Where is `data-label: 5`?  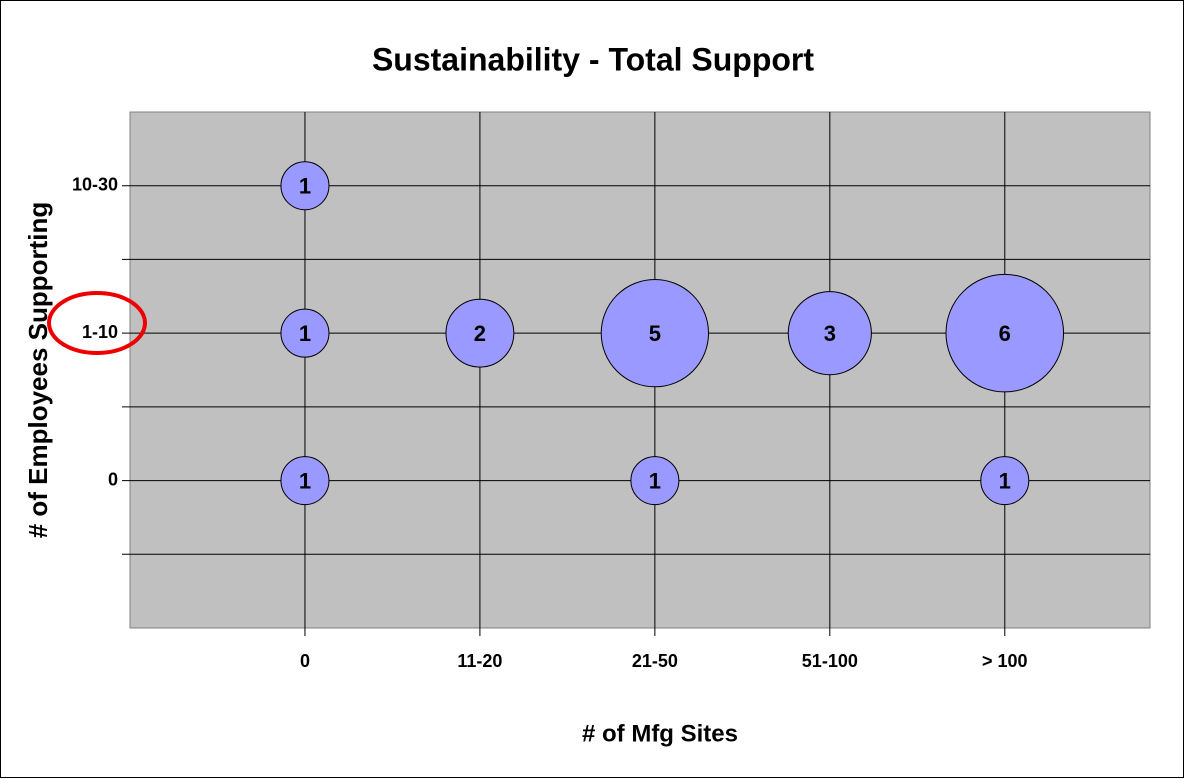 data-label: 5 is located at coordinates (655, 333).